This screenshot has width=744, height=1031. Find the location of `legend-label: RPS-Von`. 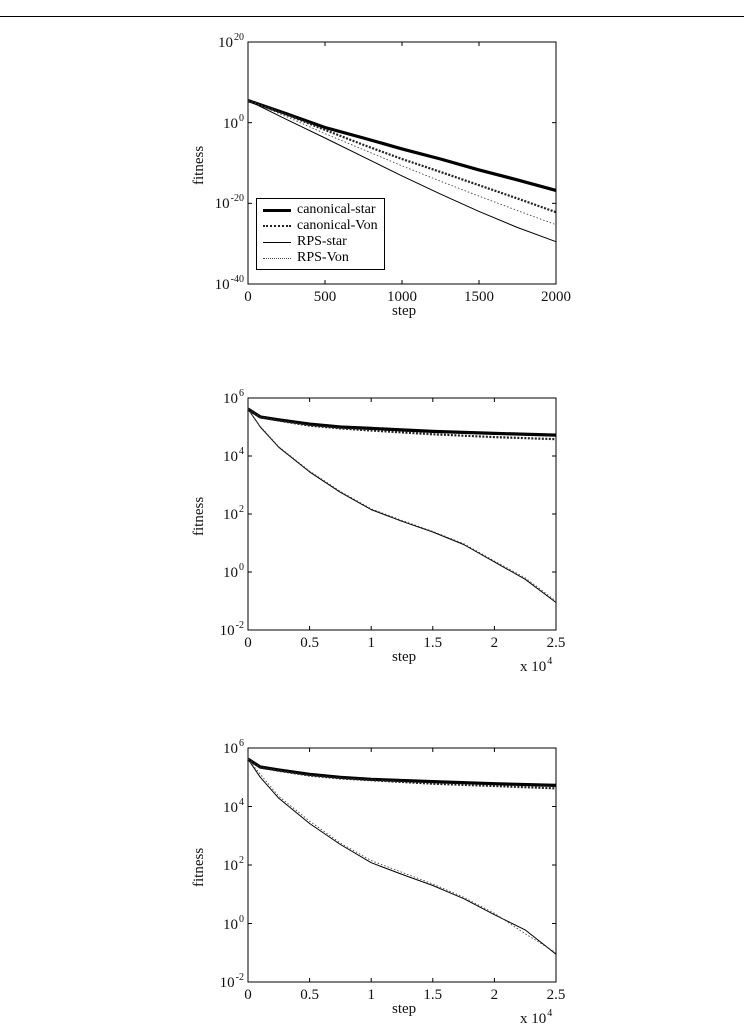

legend-label: RPS-Von is located at coordinates (323, 257).